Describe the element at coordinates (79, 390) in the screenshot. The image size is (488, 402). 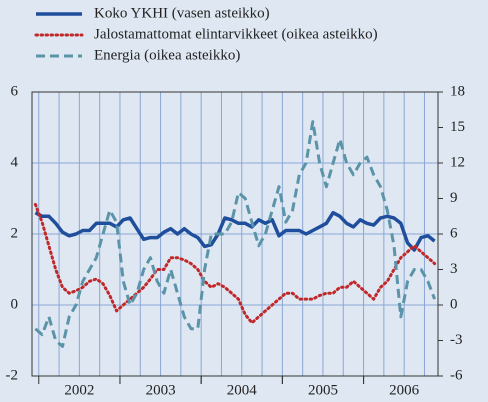
I see `x-tick-label: 2002` at that location.